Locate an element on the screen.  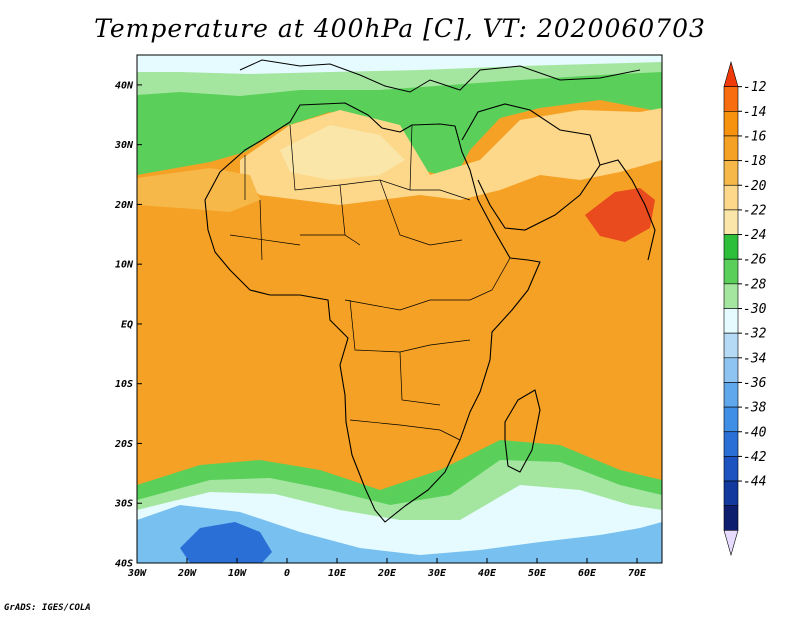
lon-label-20w: 20W is located at coordinates (187, 573).